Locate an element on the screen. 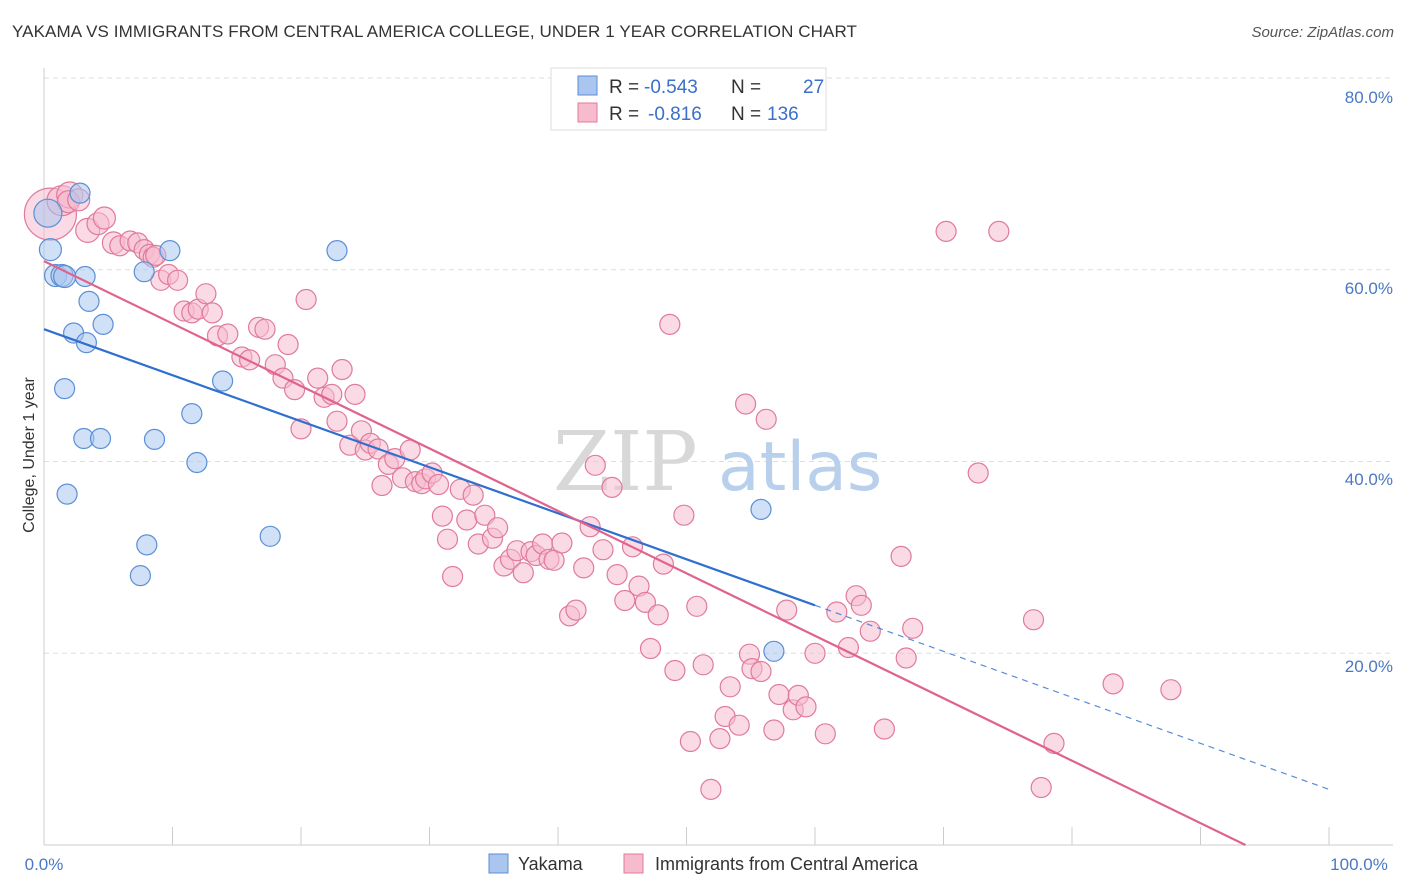 The image size is (1406, 892). source-credit: Source: ZipAtlas.com is located at coordinates (1322, 32).